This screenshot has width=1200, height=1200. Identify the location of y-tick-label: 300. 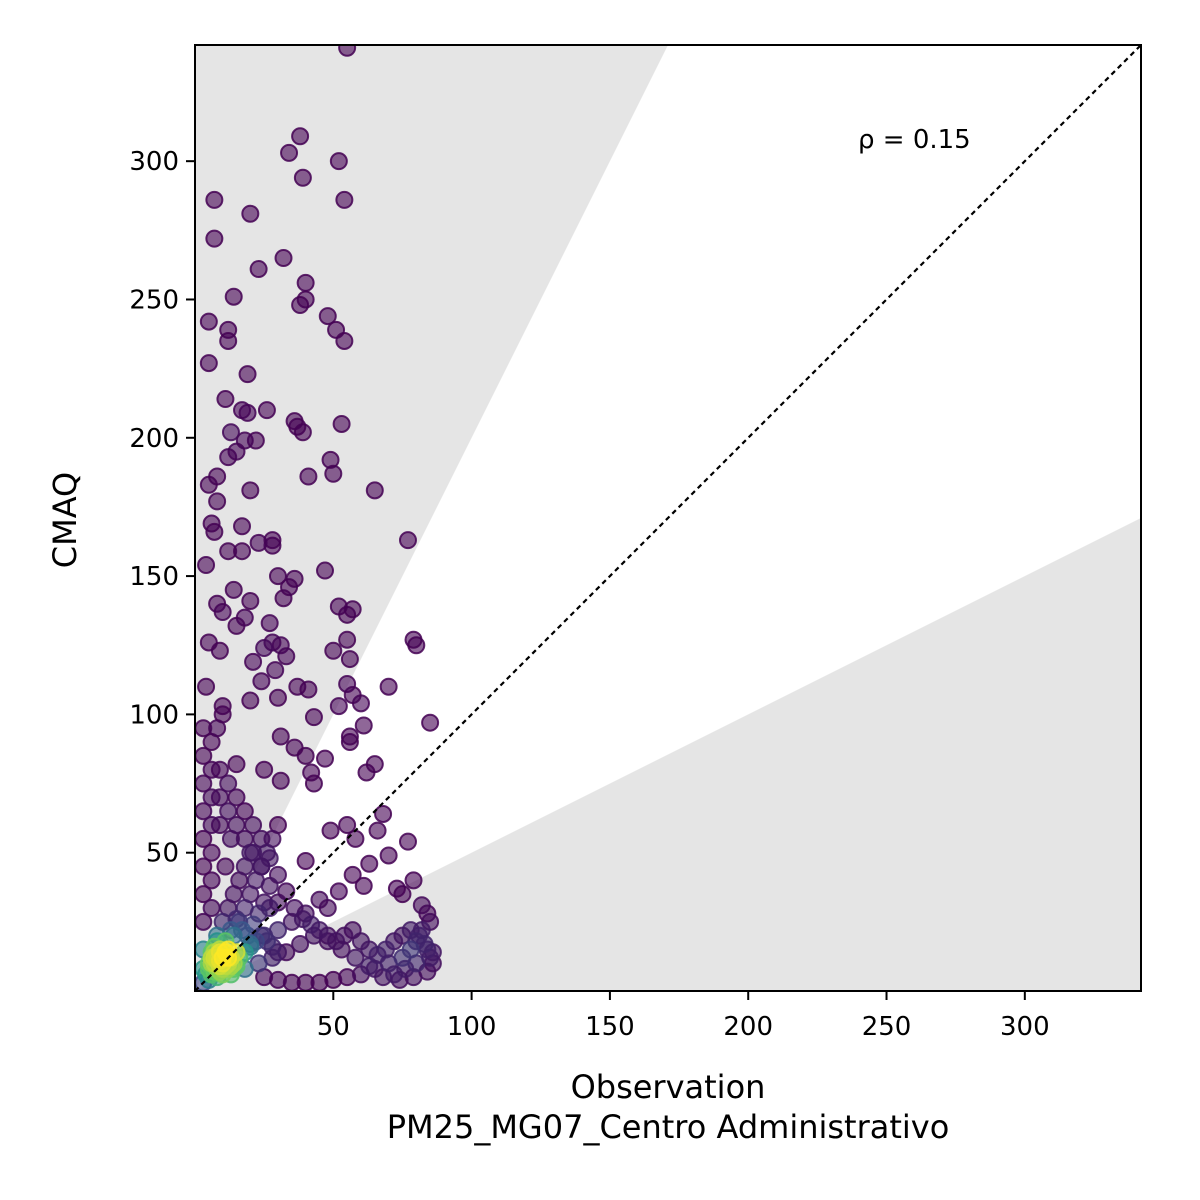
(154, 162).